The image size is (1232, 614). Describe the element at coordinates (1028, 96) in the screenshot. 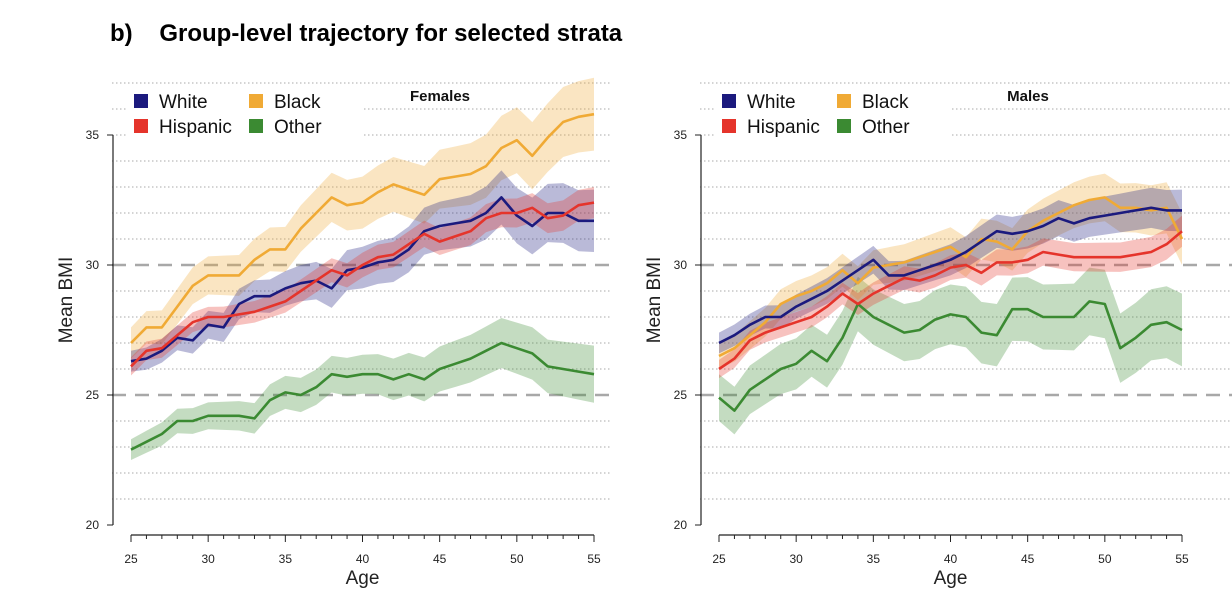

I see `panel-title: Males` at that location.